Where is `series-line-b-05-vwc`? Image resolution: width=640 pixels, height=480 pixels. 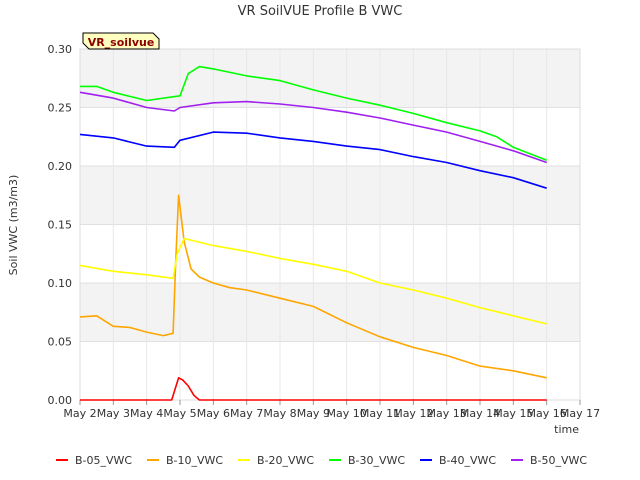
series-line-b-05-vwc is located at coordinates (313, 388).